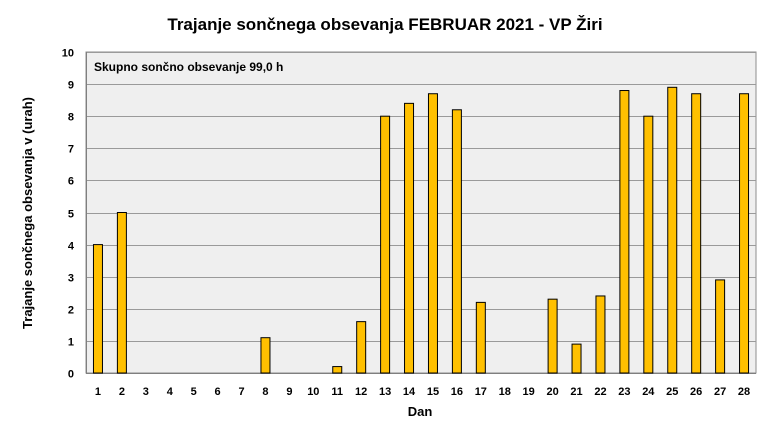 The height and width of the screenshot is (439, 770). Describe the element at coordinates (481, 392) in the screenshot. I see `x-tick-label: 17` at that location.